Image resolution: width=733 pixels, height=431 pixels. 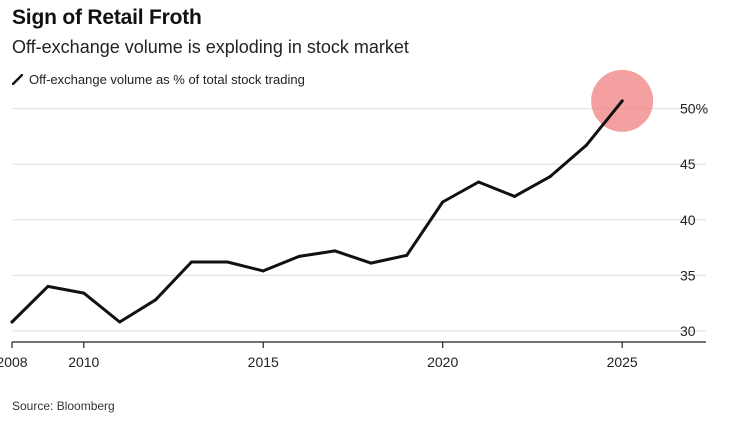 I want to click on data-point-2024, so click(x=586, y=145).